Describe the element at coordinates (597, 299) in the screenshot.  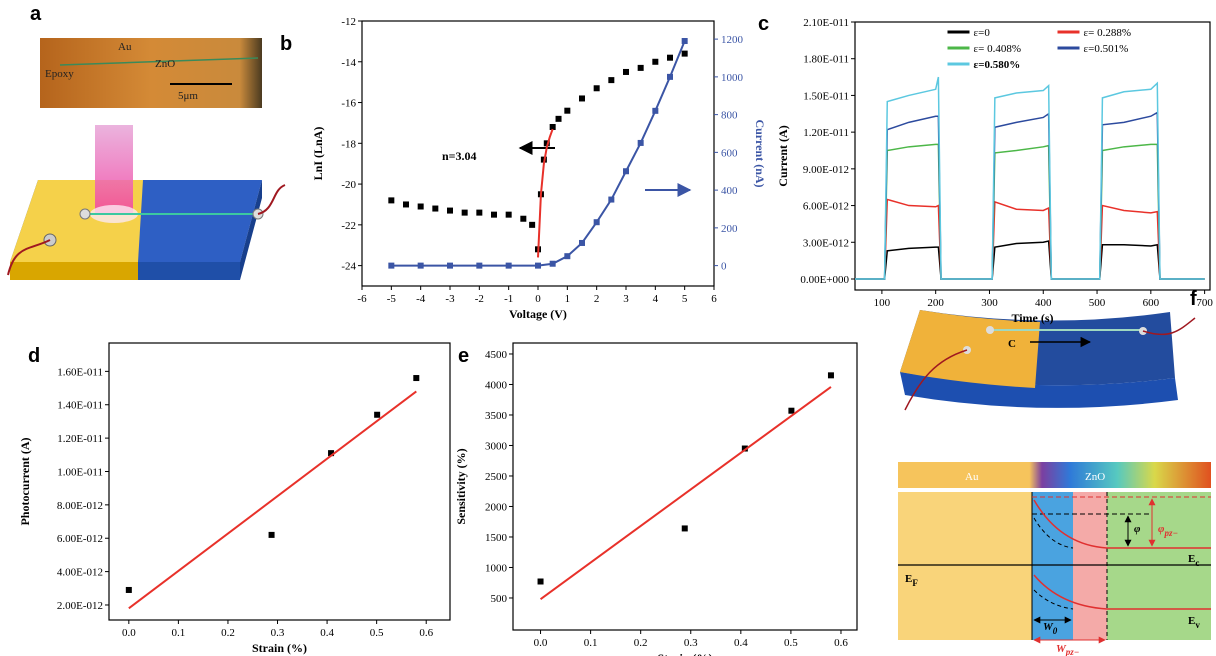
I see `x-tick-label: 2` at that location.